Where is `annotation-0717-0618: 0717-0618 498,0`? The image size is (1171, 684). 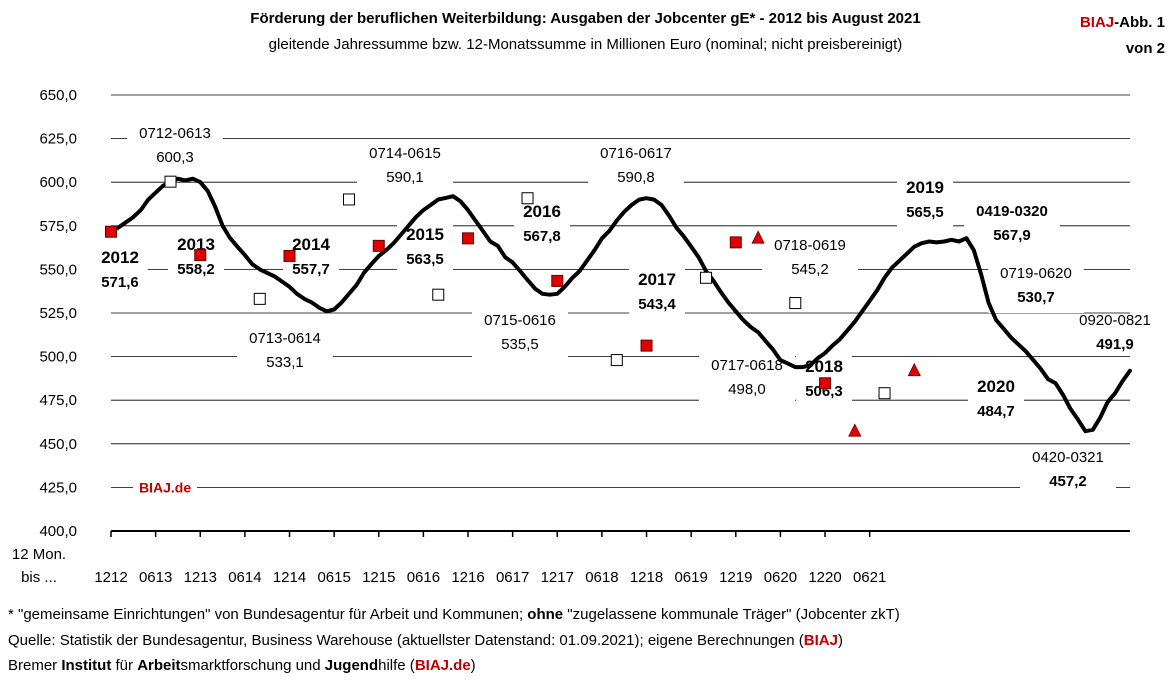
annotation-0717-0618: 0717-0618 498,0 is located at coordinates (747, 379).